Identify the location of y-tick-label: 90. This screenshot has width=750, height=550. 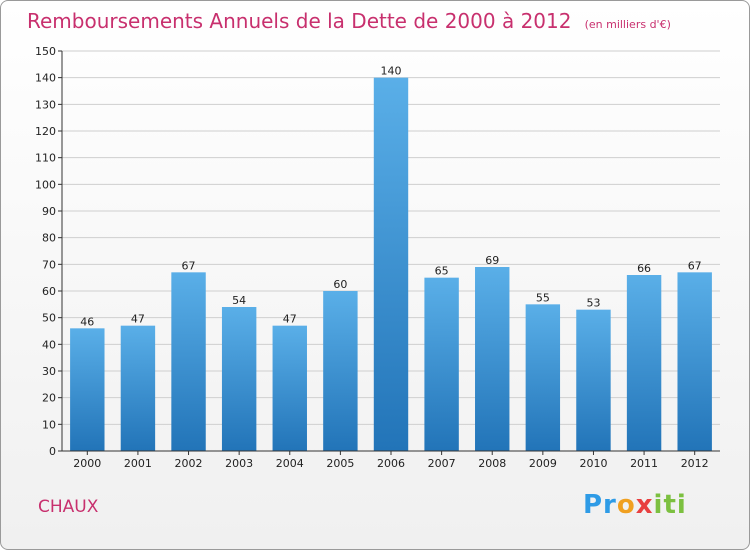
(49, 211).